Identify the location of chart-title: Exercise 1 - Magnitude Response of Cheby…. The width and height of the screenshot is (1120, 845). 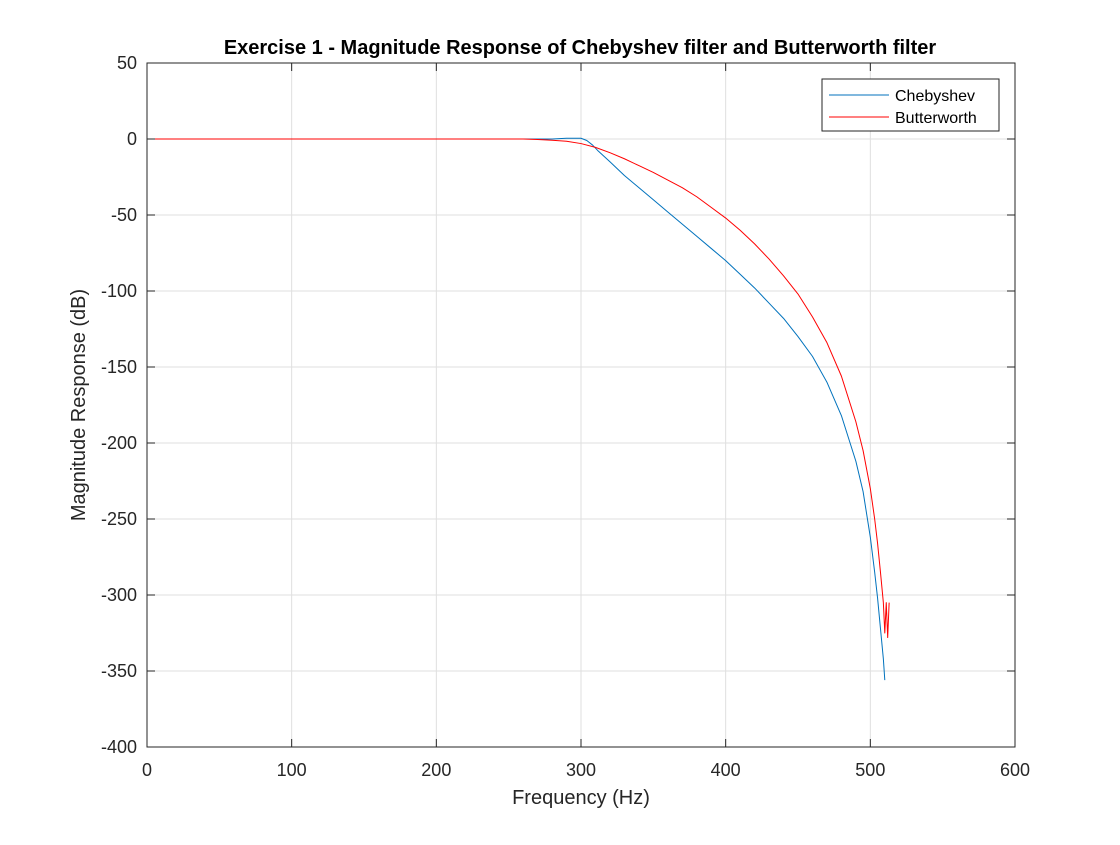
(580, 48).